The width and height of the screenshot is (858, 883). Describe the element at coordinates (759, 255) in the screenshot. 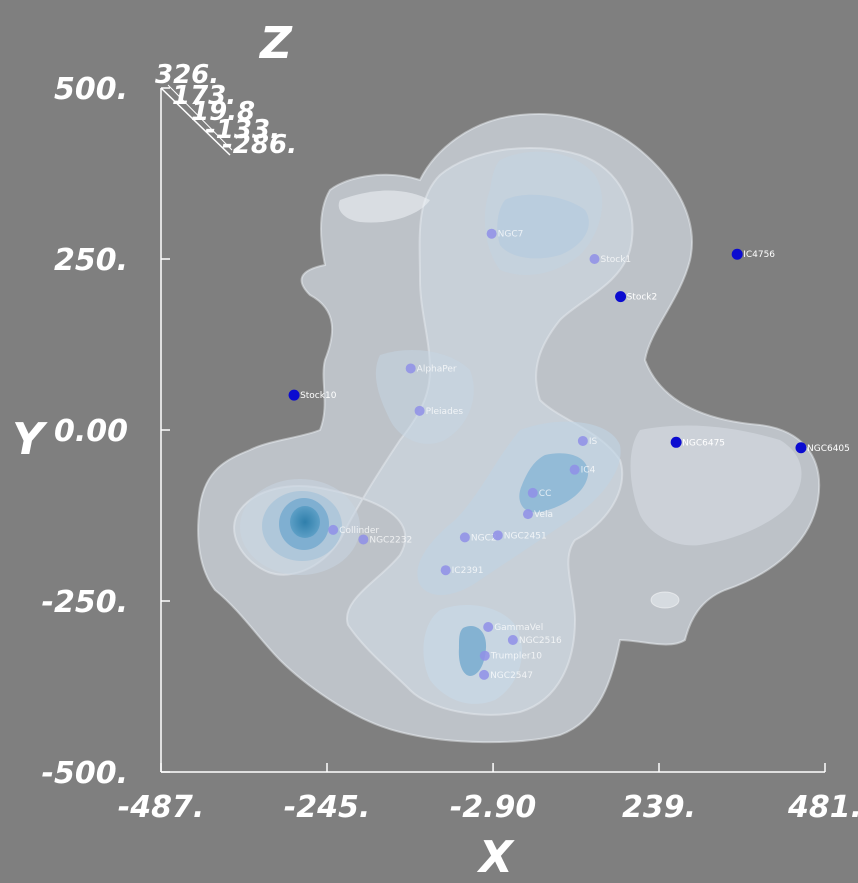

I see `data-point-label: IC4756` at that location.